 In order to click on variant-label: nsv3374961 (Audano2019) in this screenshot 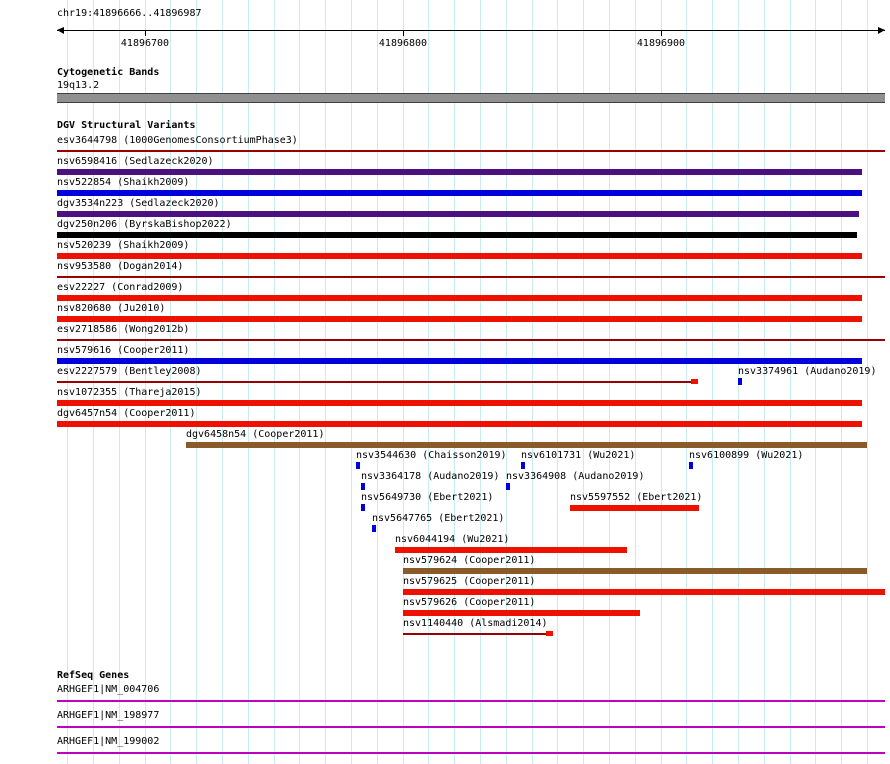, I will do `click(807, 371)`.